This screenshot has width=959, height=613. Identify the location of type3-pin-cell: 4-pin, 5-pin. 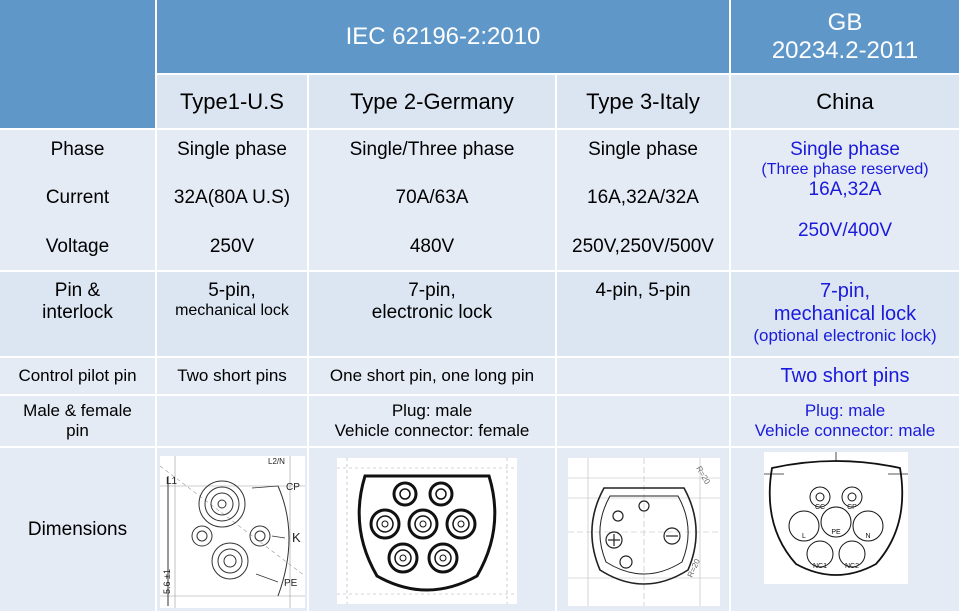
(643, 314).